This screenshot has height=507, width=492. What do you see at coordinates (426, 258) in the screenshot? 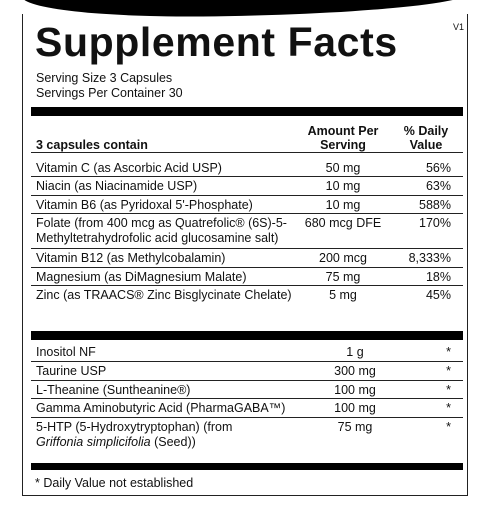
I see `daily-value: 8,333%` at bounding box center [426, 258].